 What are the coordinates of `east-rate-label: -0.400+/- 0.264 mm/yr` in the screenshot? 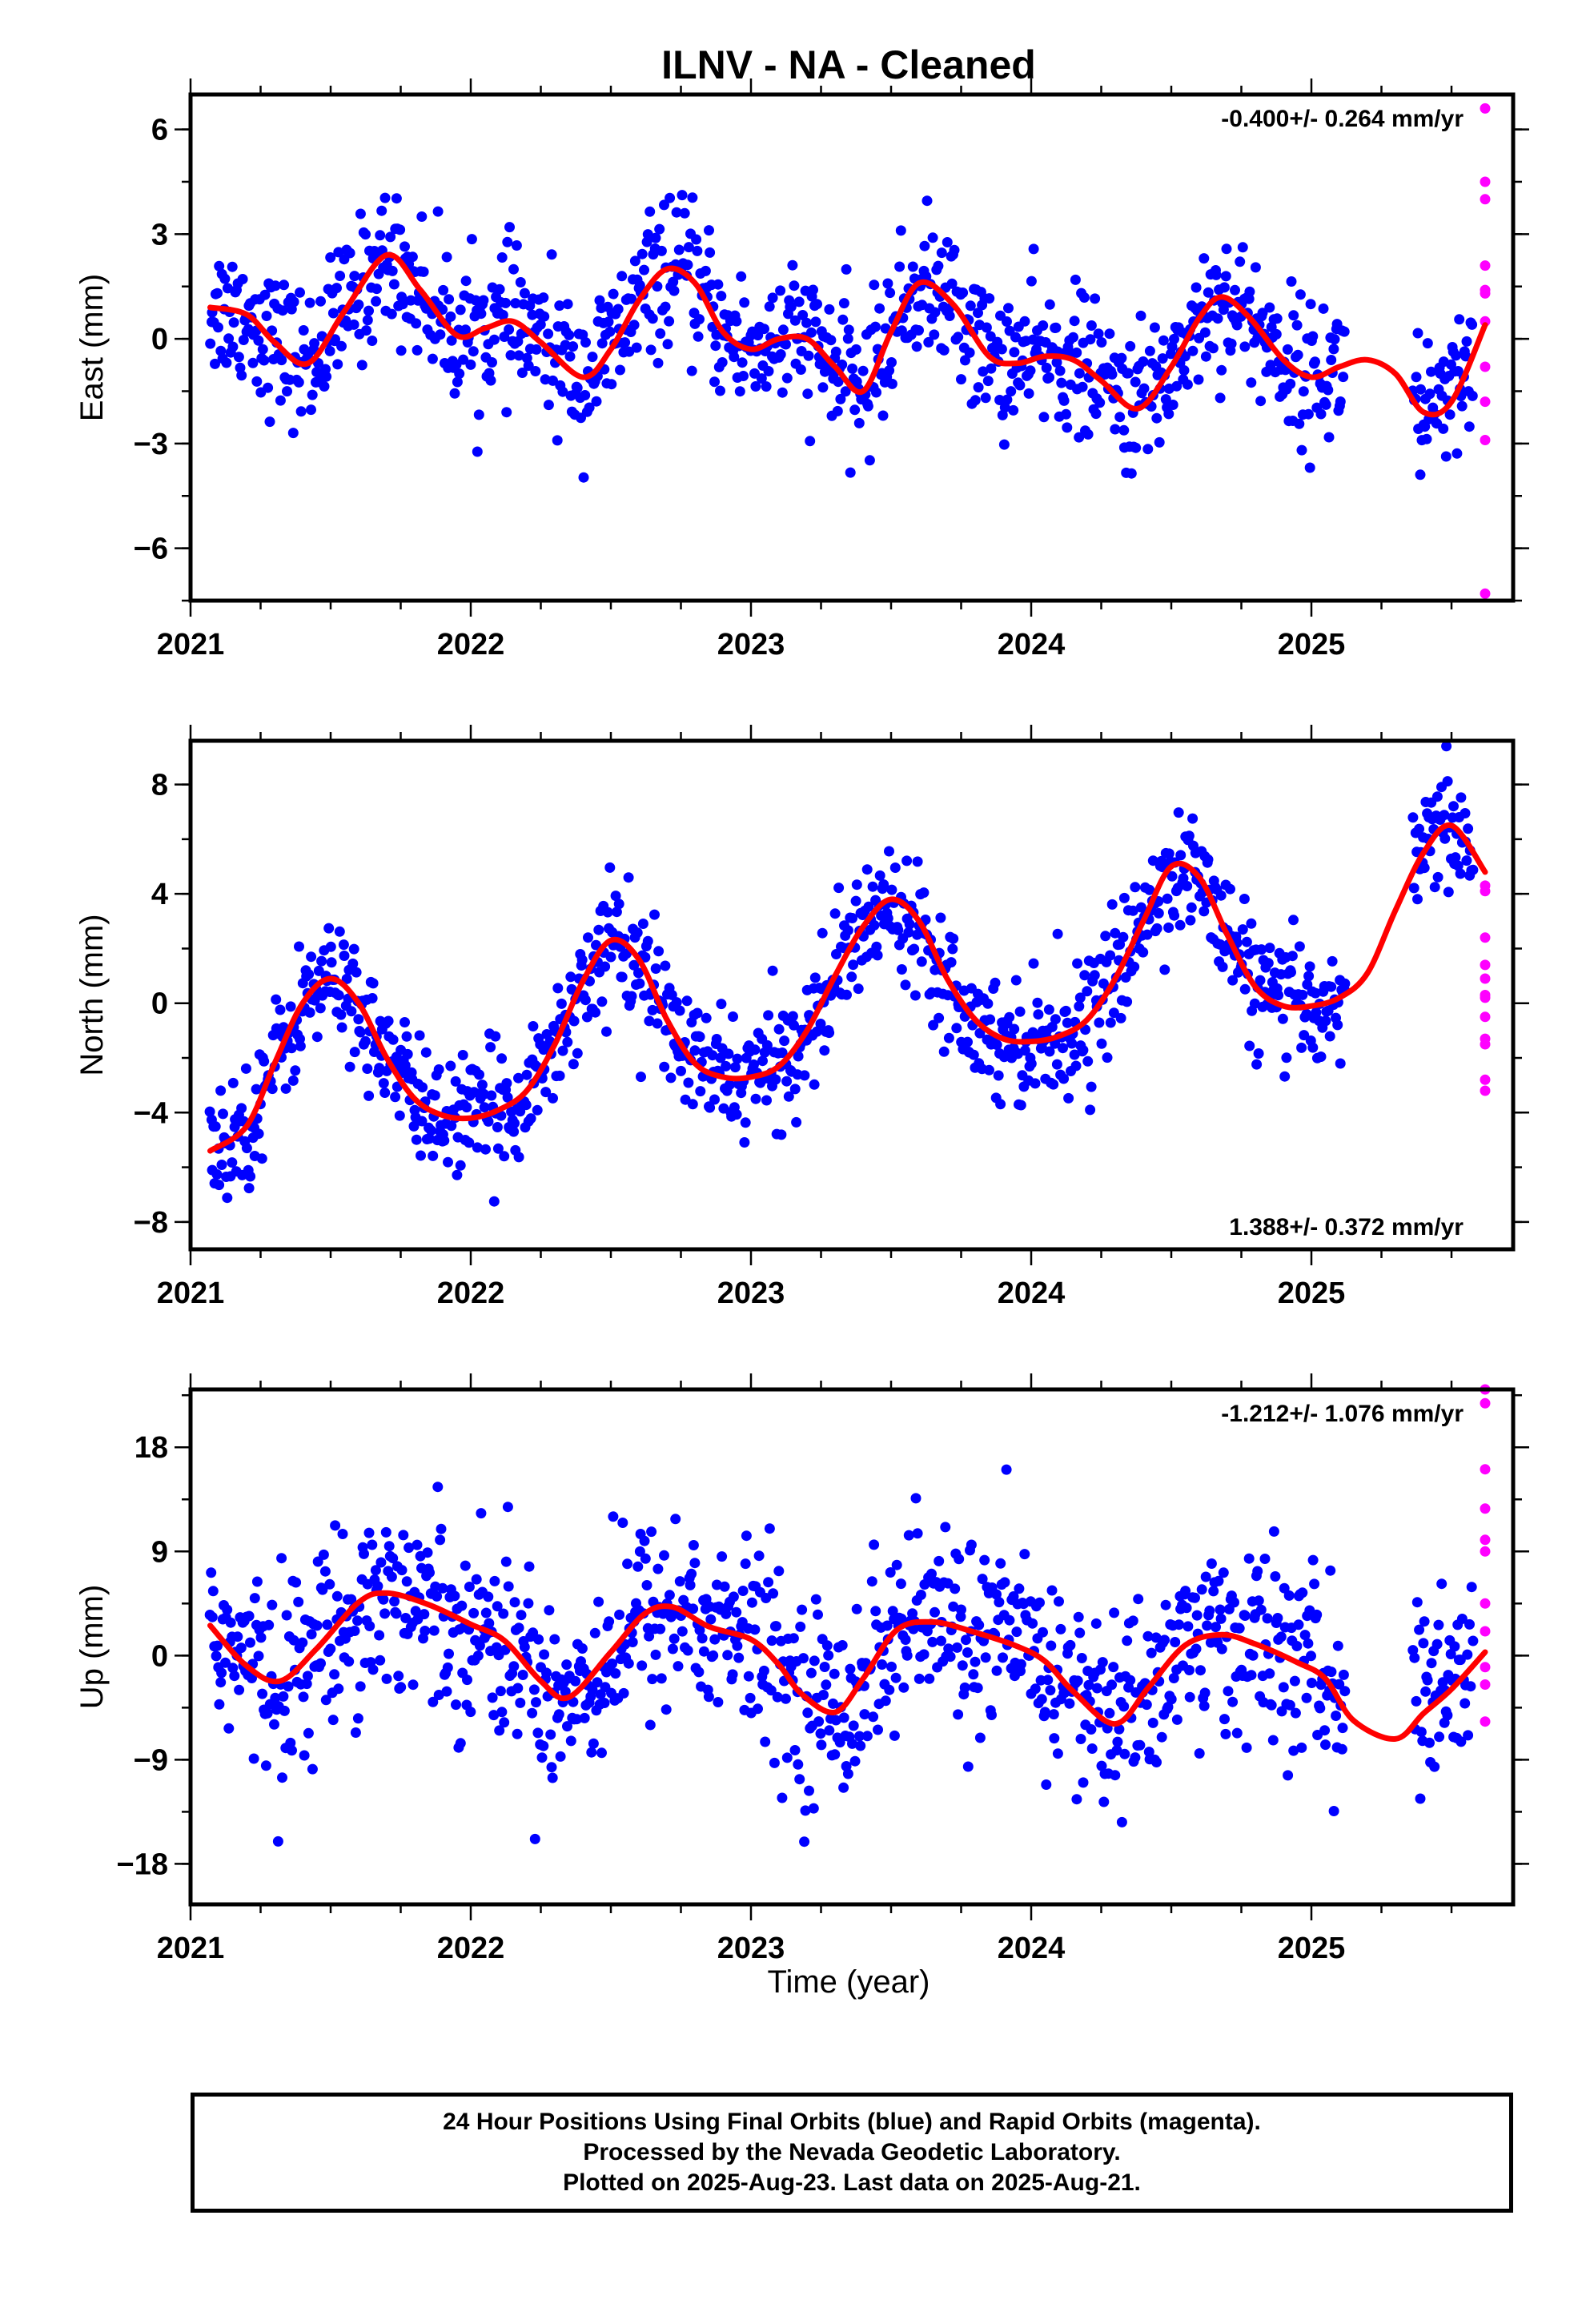 It's located at (1342, 119).